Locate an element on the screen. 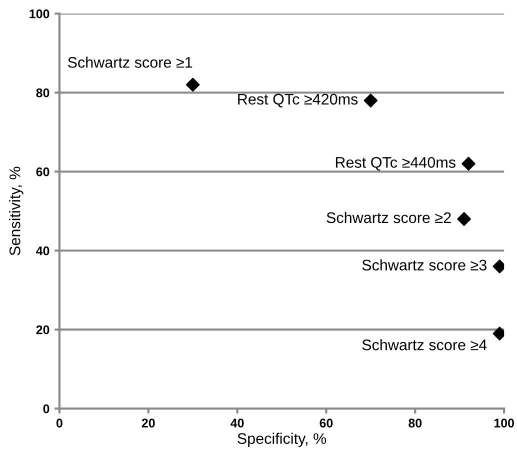 The width and height of the screenshot is (517, 454). y-tick-label: 0 is located at coordinates (46, 409).